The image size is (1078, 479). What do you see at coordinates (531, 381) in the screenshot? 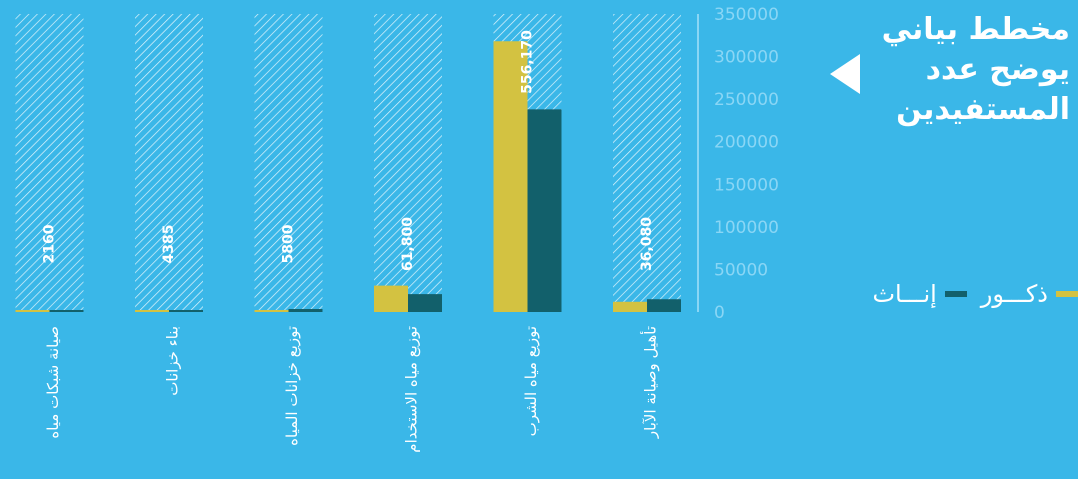
I see `category-label-2: توزيع مياه الشرب` at bounding box center [531, 381].